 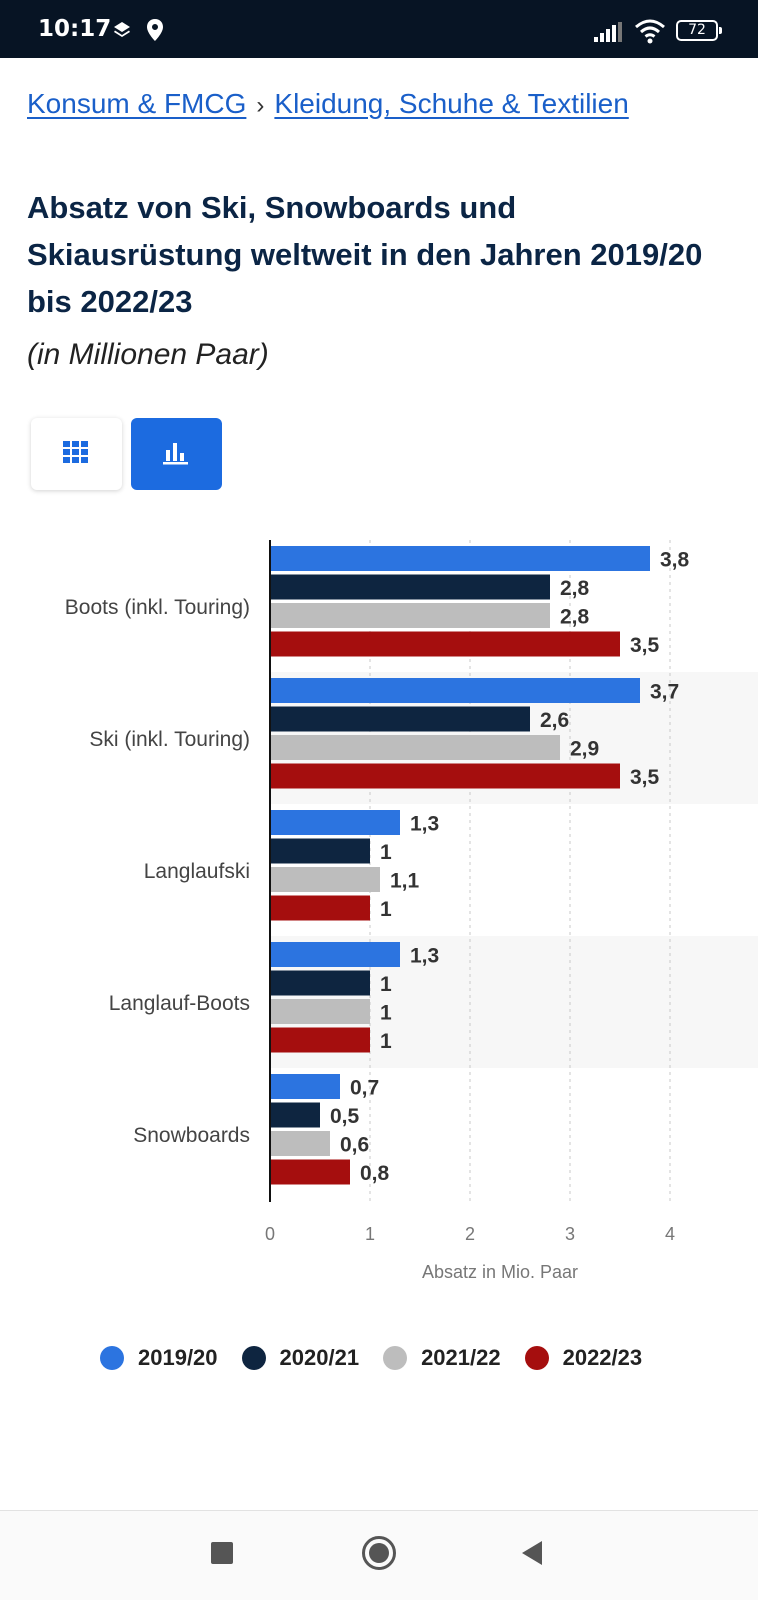 I want to click on location-icon, so click(x=155, y=30).